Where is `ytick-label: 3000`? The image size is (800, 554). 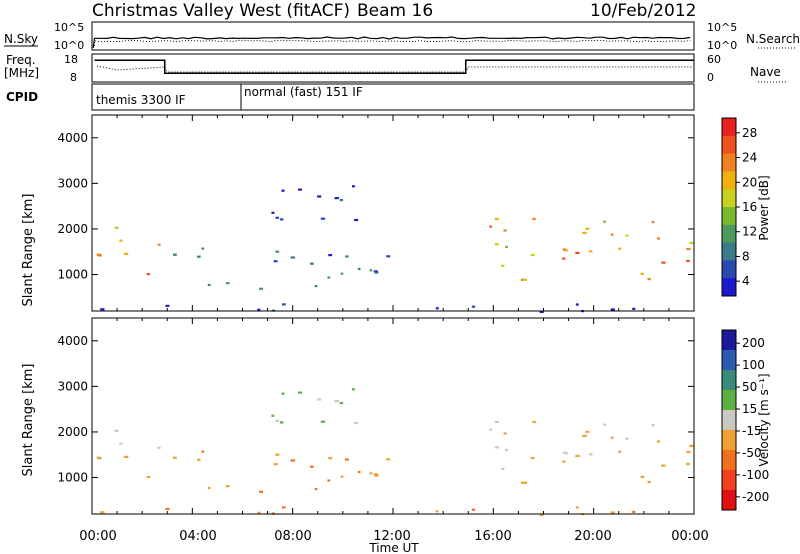 ytick-label: 3000 is located at coordinates (72, 386).